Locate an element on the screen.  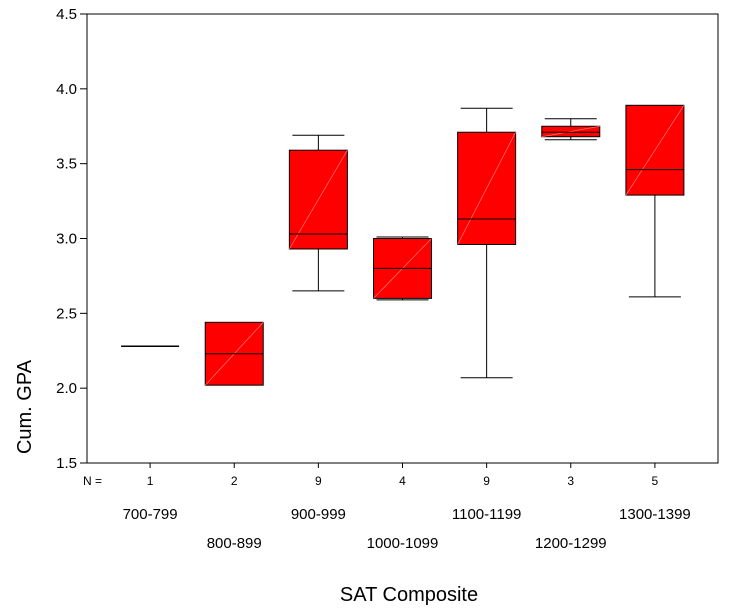
n-count-label-3: 9 is located at coordinates (318, 481).